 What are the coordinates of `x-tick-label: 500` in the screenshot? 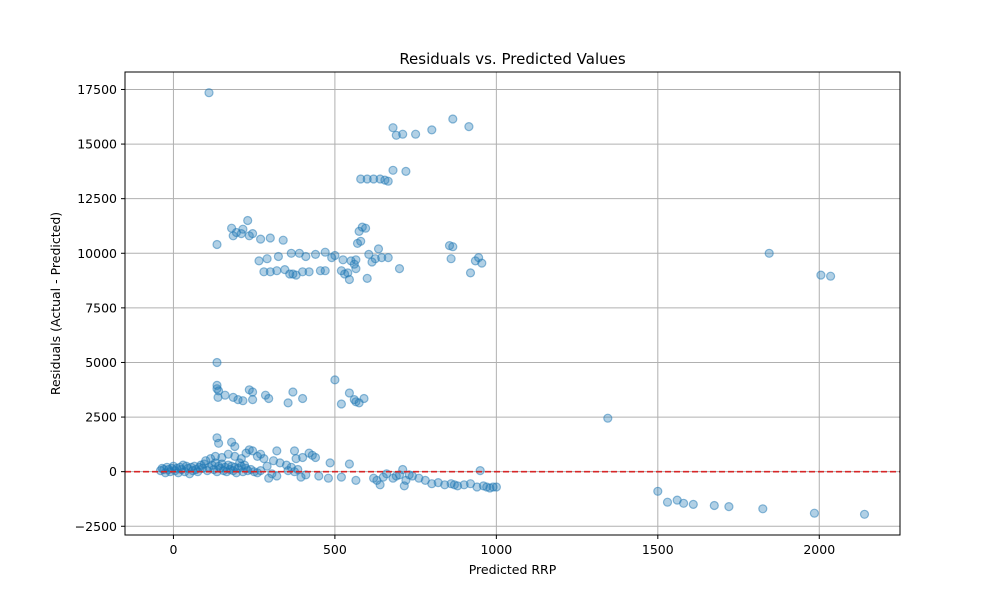 It's located at (335, 549).